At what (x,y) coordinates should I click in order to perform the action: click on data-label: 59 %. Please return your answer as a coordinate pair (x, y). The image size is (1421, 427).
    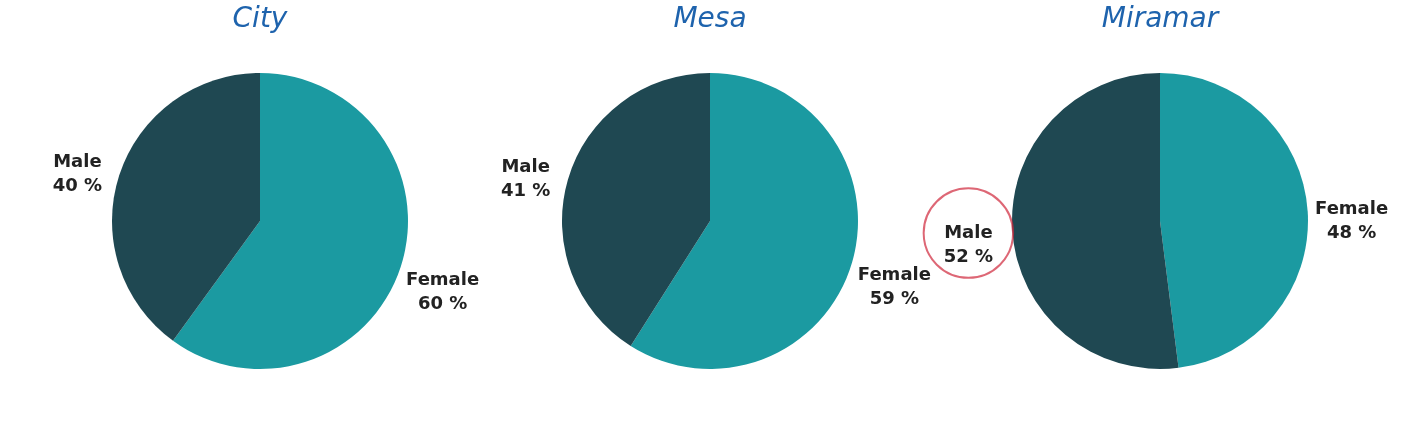
    Looking at the image, I should click on (894, 297).